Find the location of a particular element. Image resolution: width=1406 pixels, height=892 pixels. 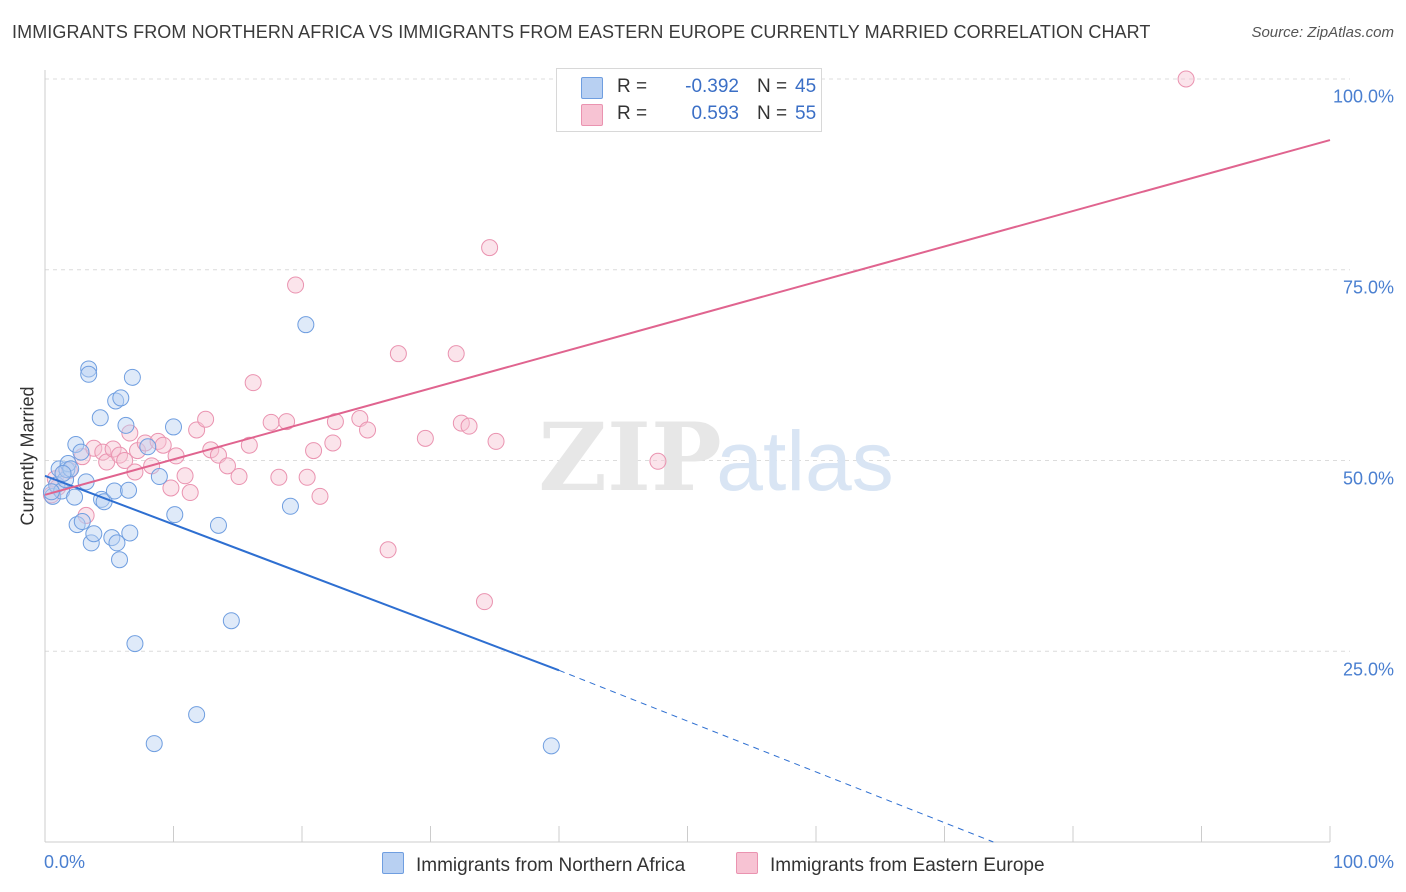

legend-n-label: N = is located at coordinates (772, 113).